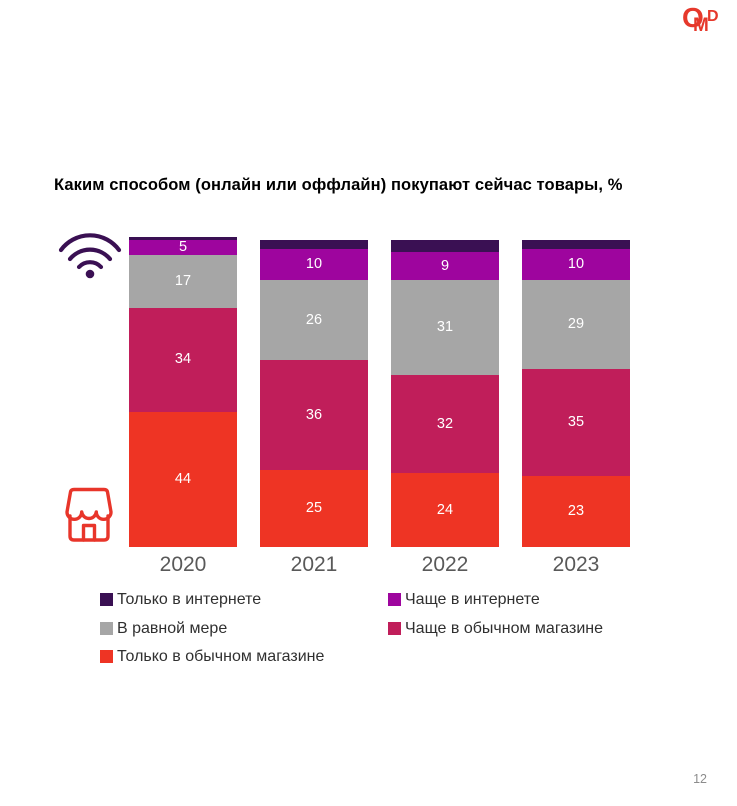  I want to click on legend-label: Только в обычном магазине, so click(221, 656).